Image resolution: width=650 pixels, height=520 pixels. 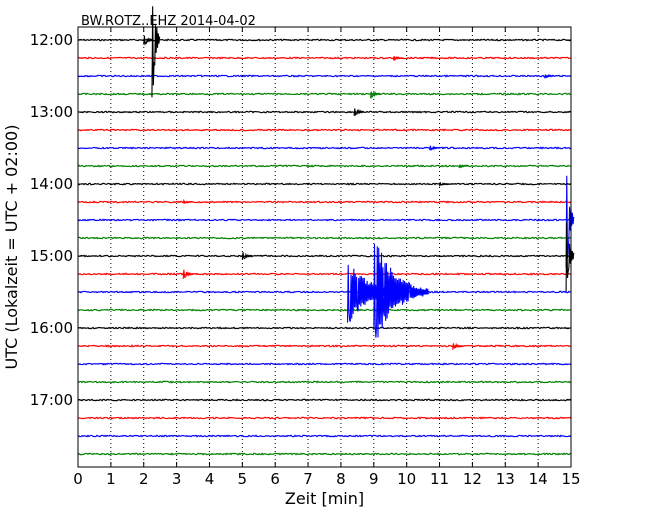 What do you see at coordinates (78, 479) in the screenshot?
I see `x-tick-label: 0` at bounding box center [78, 479].